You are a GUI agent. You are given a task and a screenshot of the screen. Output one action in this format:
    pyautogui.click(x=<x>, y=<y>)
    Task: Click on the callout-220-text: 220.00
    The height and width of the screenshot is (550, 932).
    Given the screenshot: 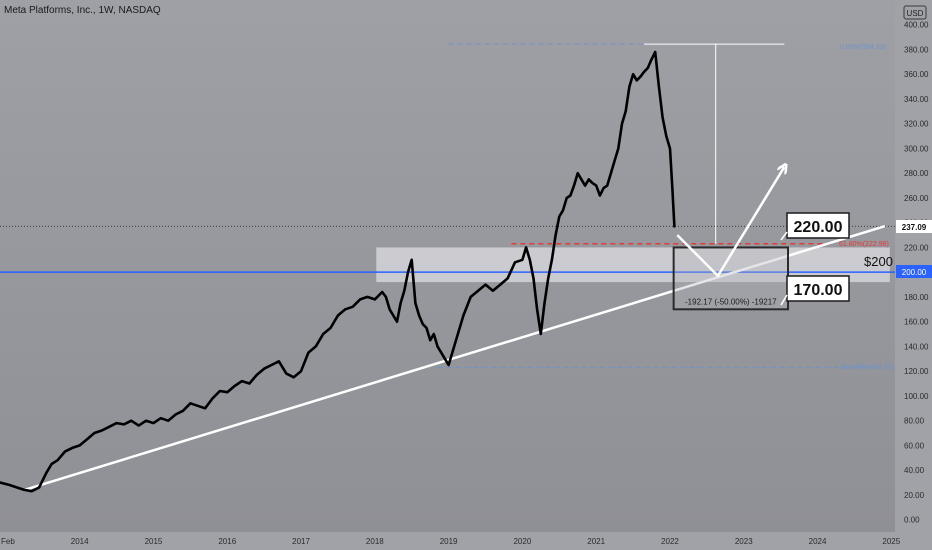 What is the action you would take?
    pyautogui.click(x=818, y=227)
    